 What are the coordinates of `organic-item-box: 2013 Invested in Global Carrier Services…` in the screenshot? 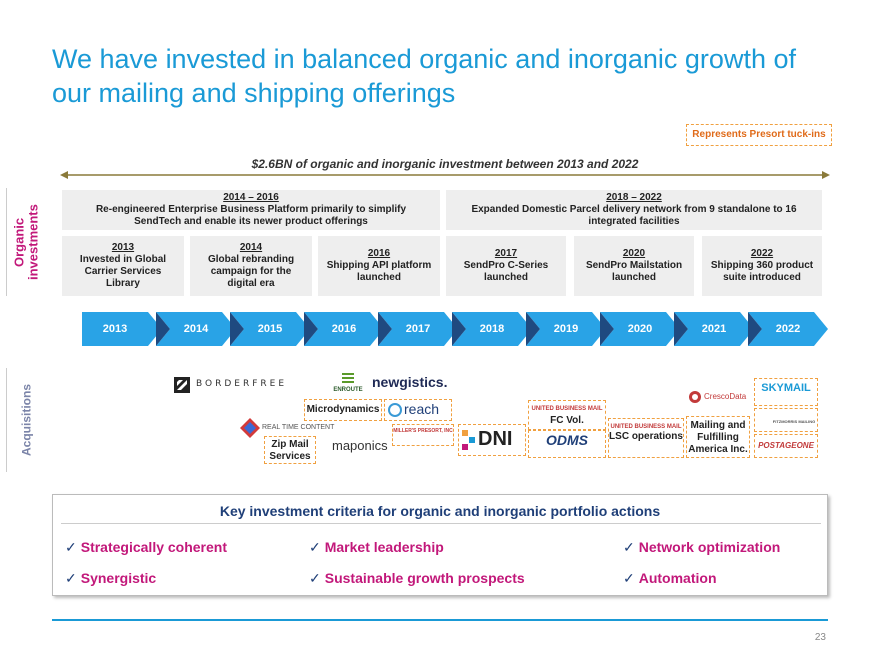 It's located at (123, 266).